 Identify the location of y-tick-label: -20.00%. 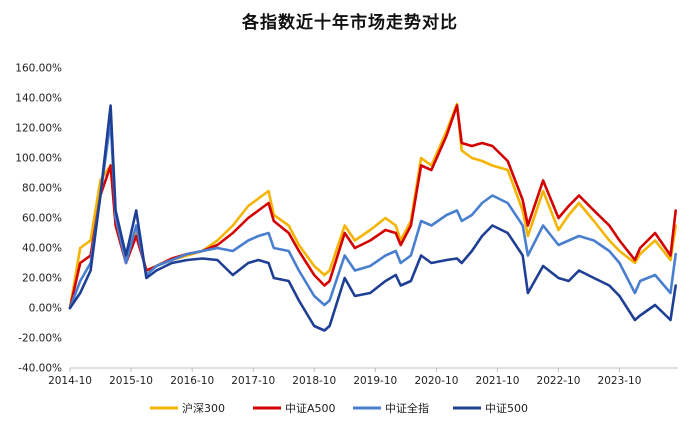
(40, 339).